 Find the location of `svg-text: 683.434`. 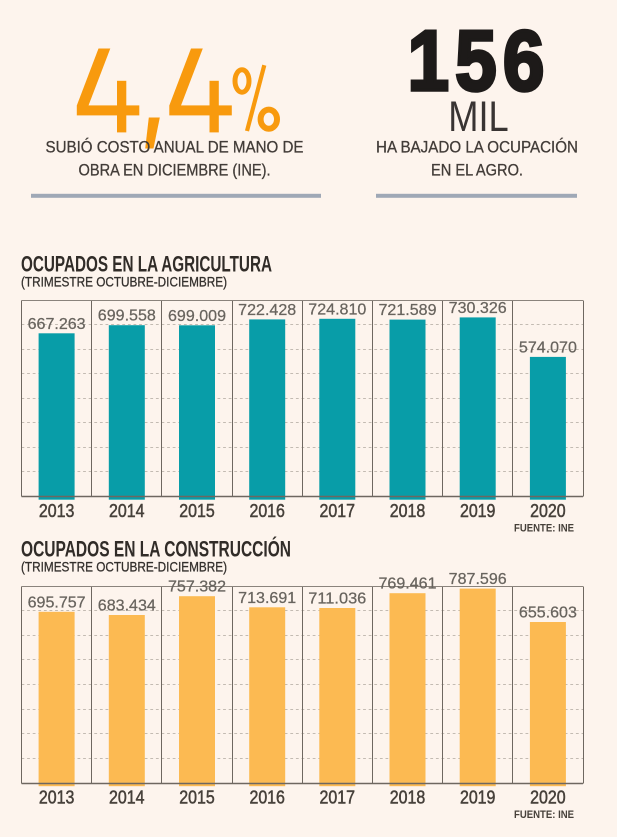

svg-text: 683.434 is located at coordinates (127, 606).